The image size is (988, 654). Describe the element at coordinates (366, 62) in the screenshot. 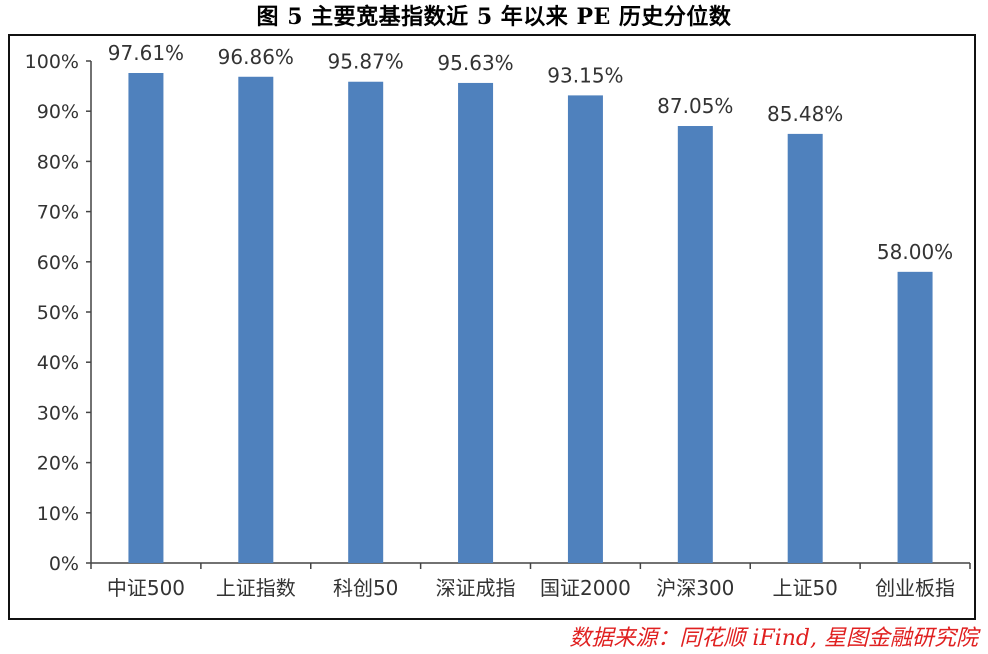

I see `data-label: 95.87%` at that location.